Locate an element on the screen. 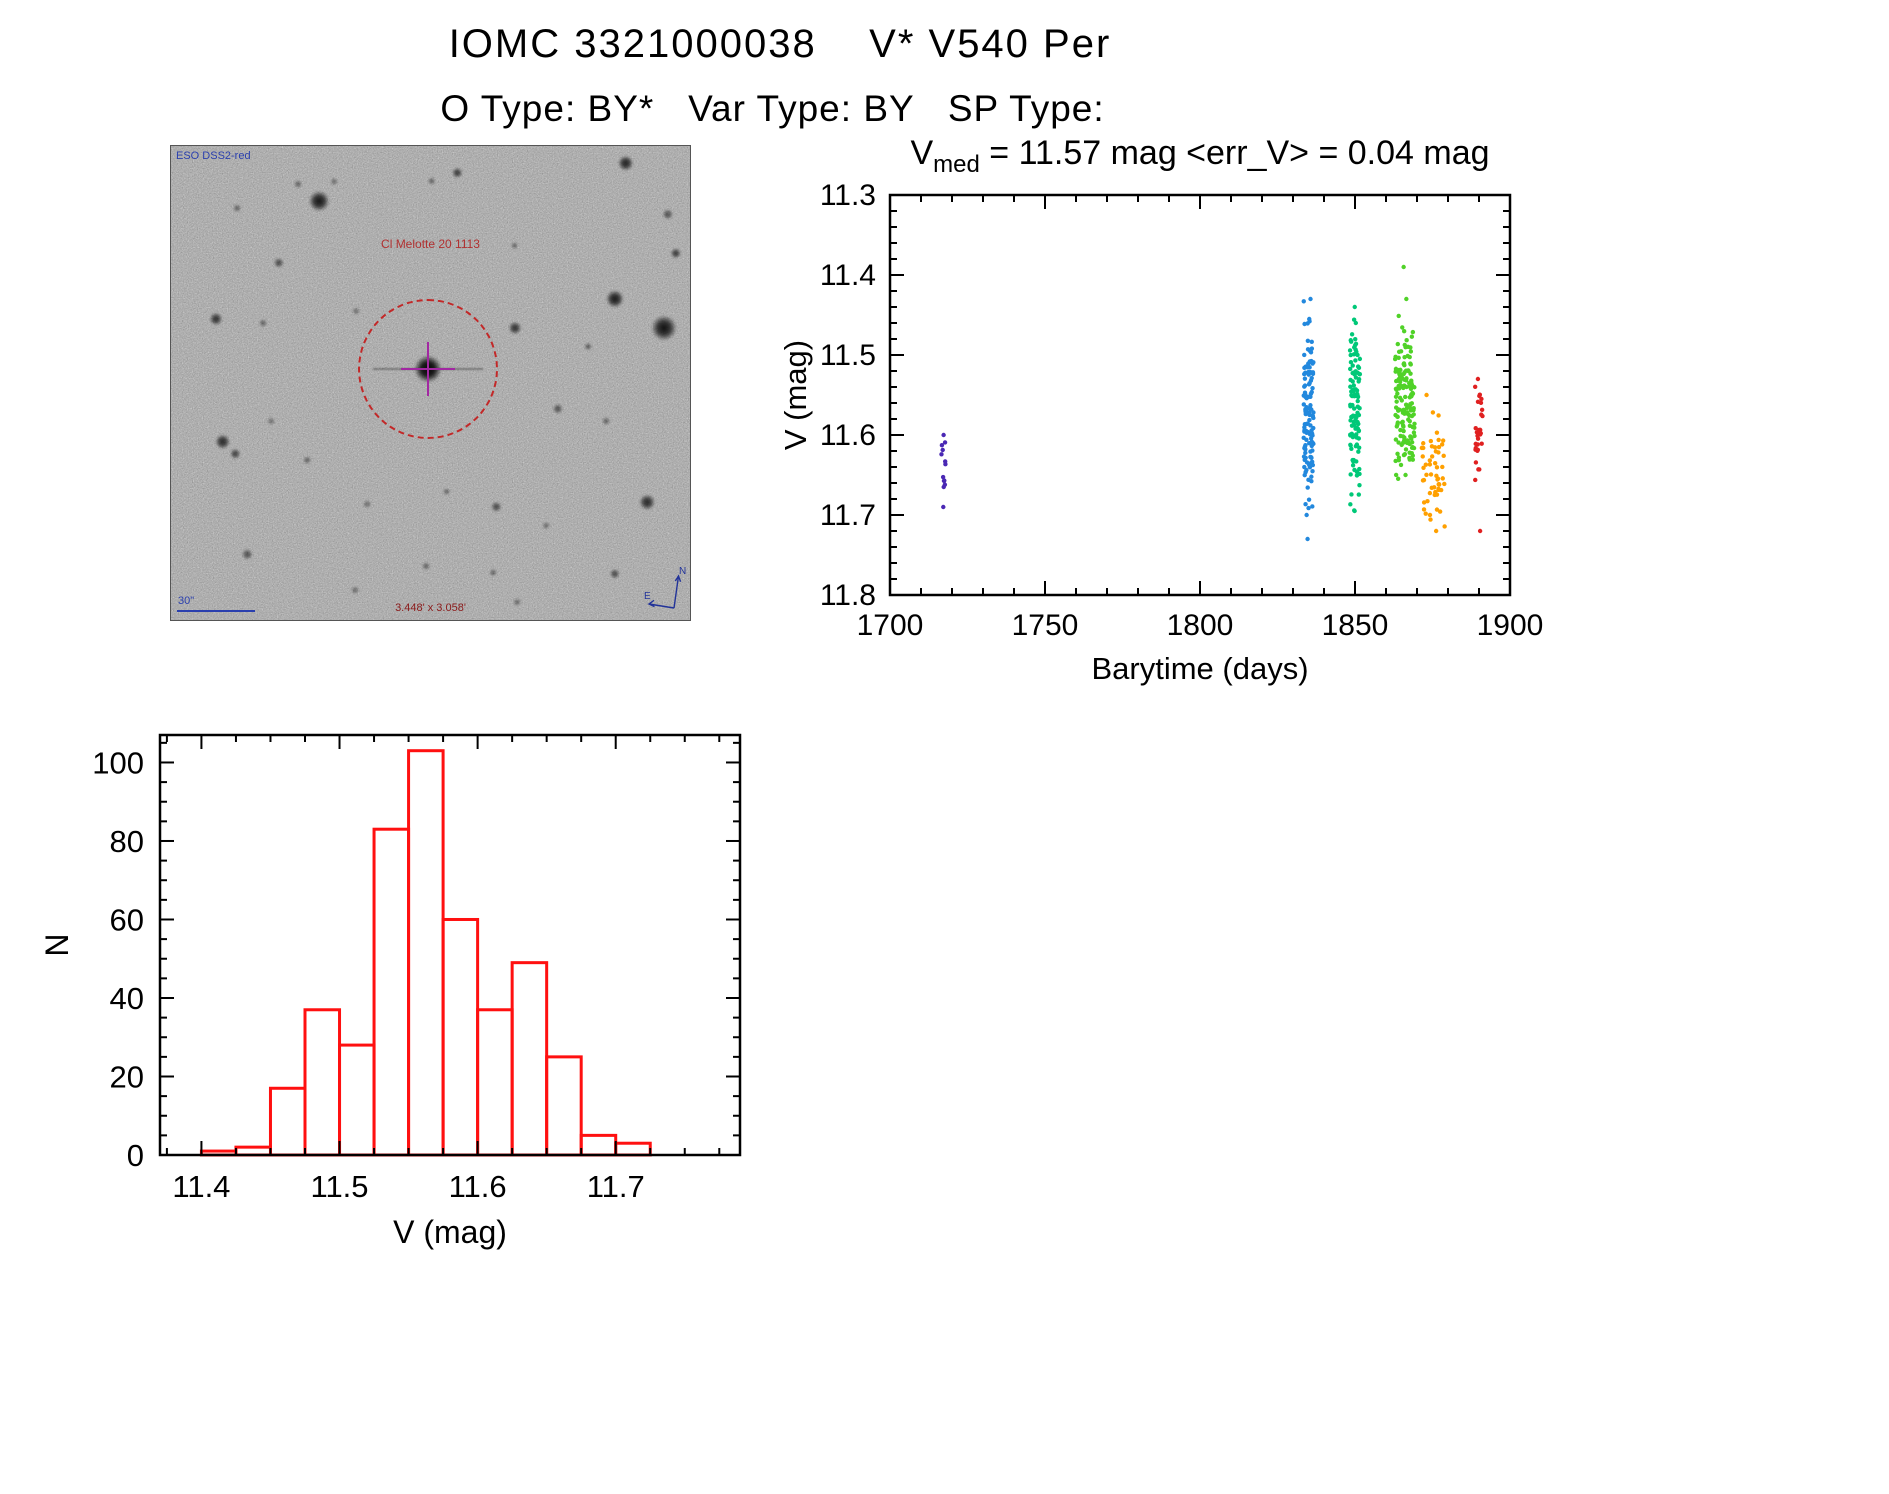 Image resolution: width=1889 pixels, height=1494 pixels. fov-label: 3.448' x 3.058' is located at coordinates (430, 608).